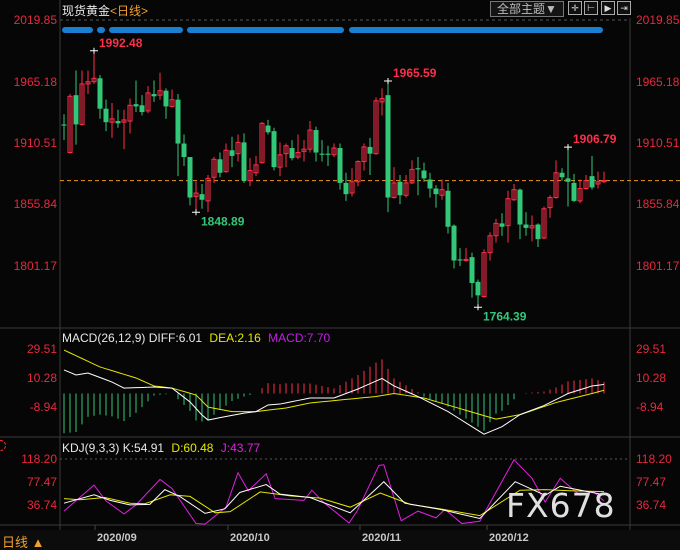  Describe the element at coordinates (505, 316) in the screenshot. I see `low-price-label: 1764.39` at that location.